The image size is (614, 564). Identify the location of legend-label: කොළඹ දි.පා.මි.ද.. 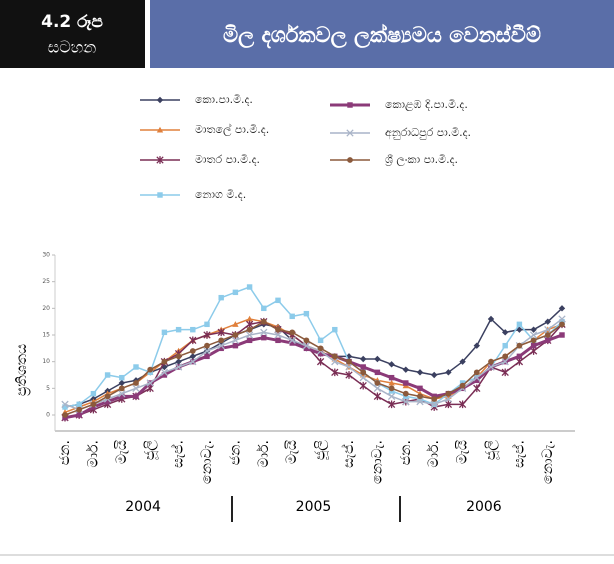
(426, 105).